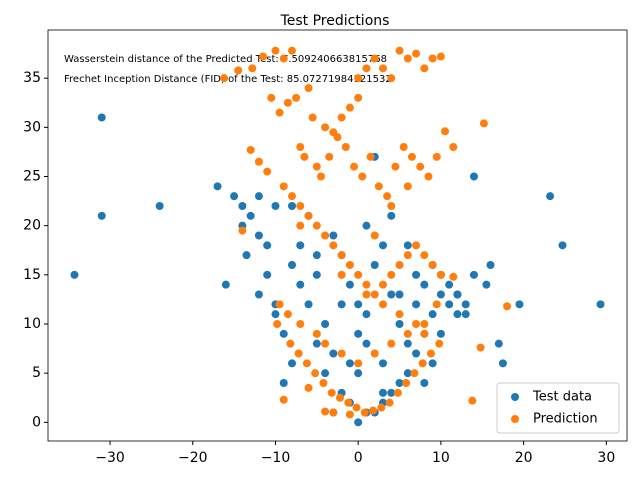  I want to click on y-tick-label: 10, so click(32, 324).